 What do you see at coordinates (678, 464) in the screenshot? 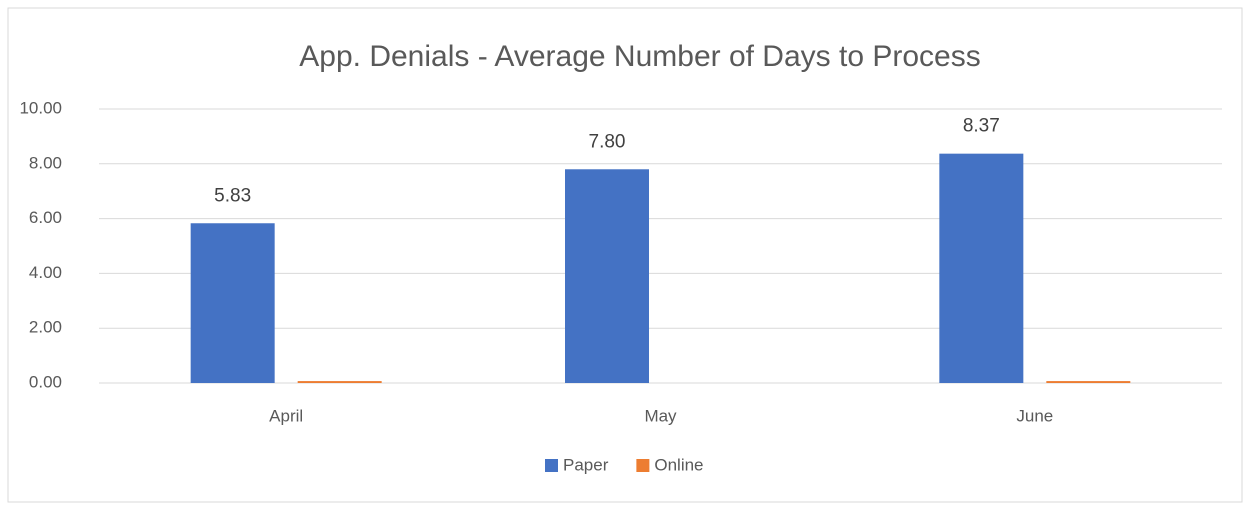
I see `legend-label: Online` at bounding box center [678, 464].